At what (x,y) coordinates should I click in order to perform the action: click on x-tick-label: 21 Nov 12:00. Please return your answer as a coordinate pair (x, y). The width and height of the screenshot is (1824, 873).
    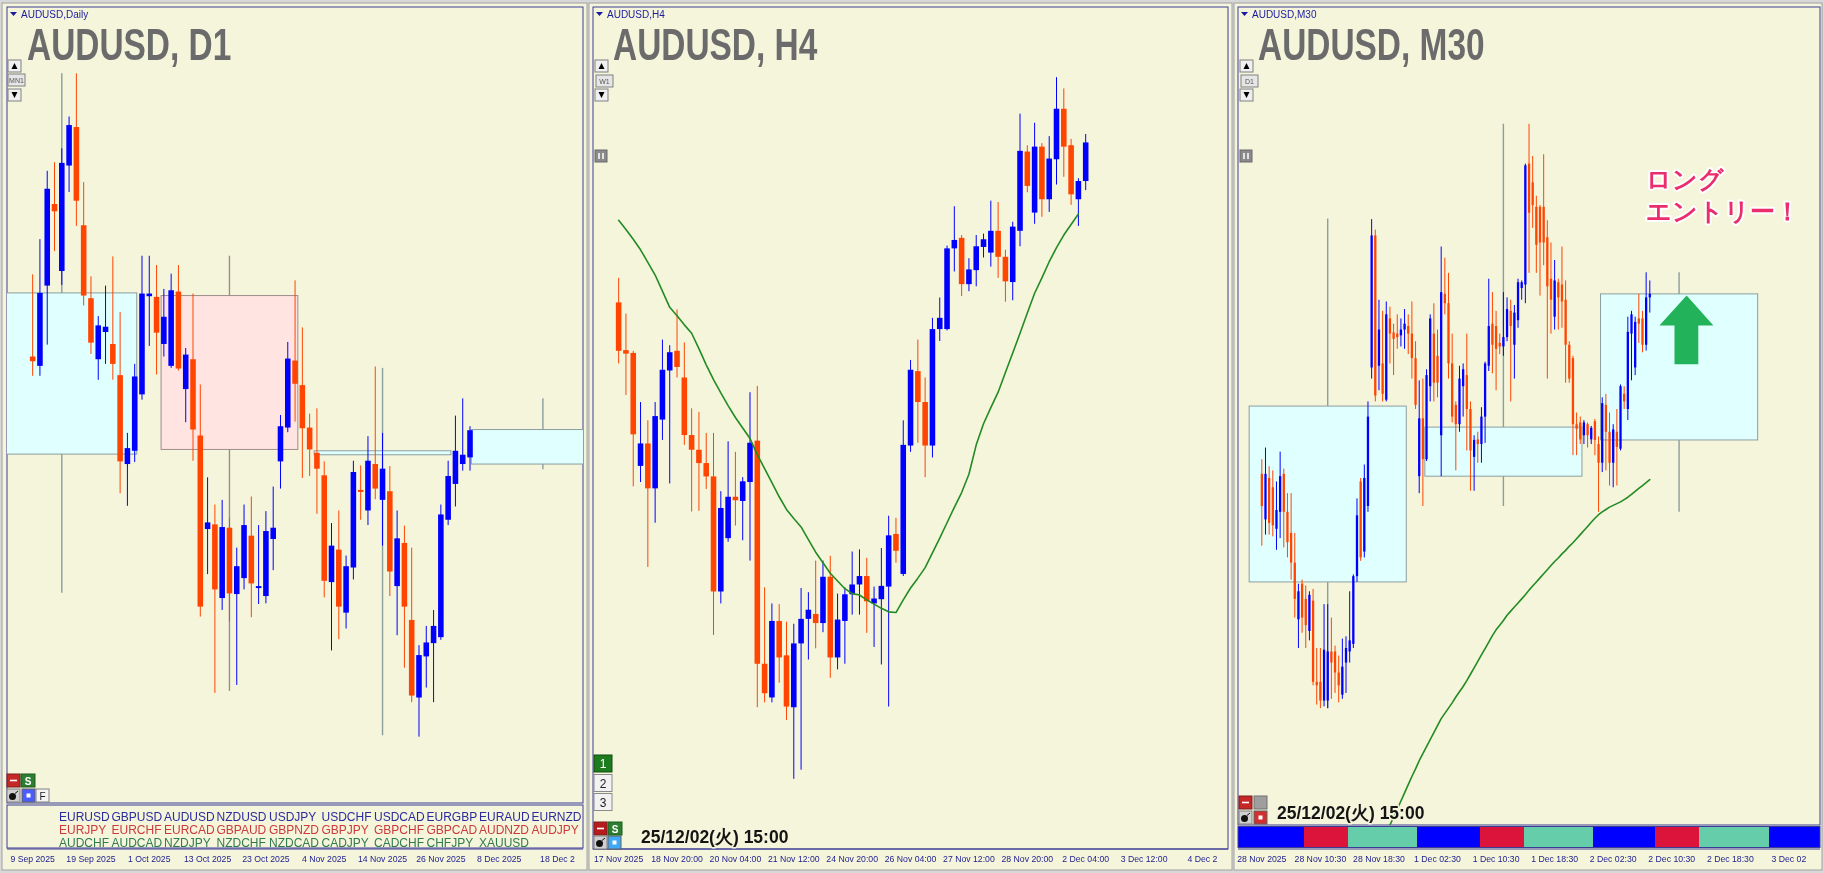
    Looking at the image, I should click on (793, 859).